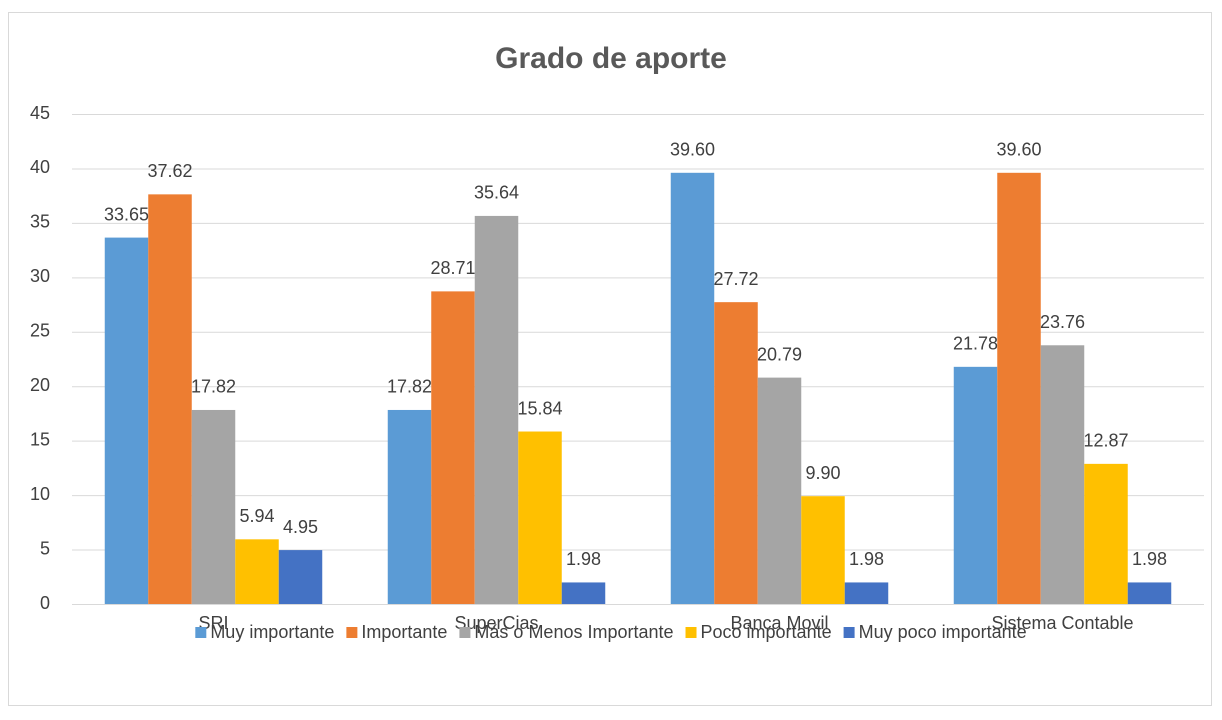  I want to click on value-label: 15.84, so click(539, 408).